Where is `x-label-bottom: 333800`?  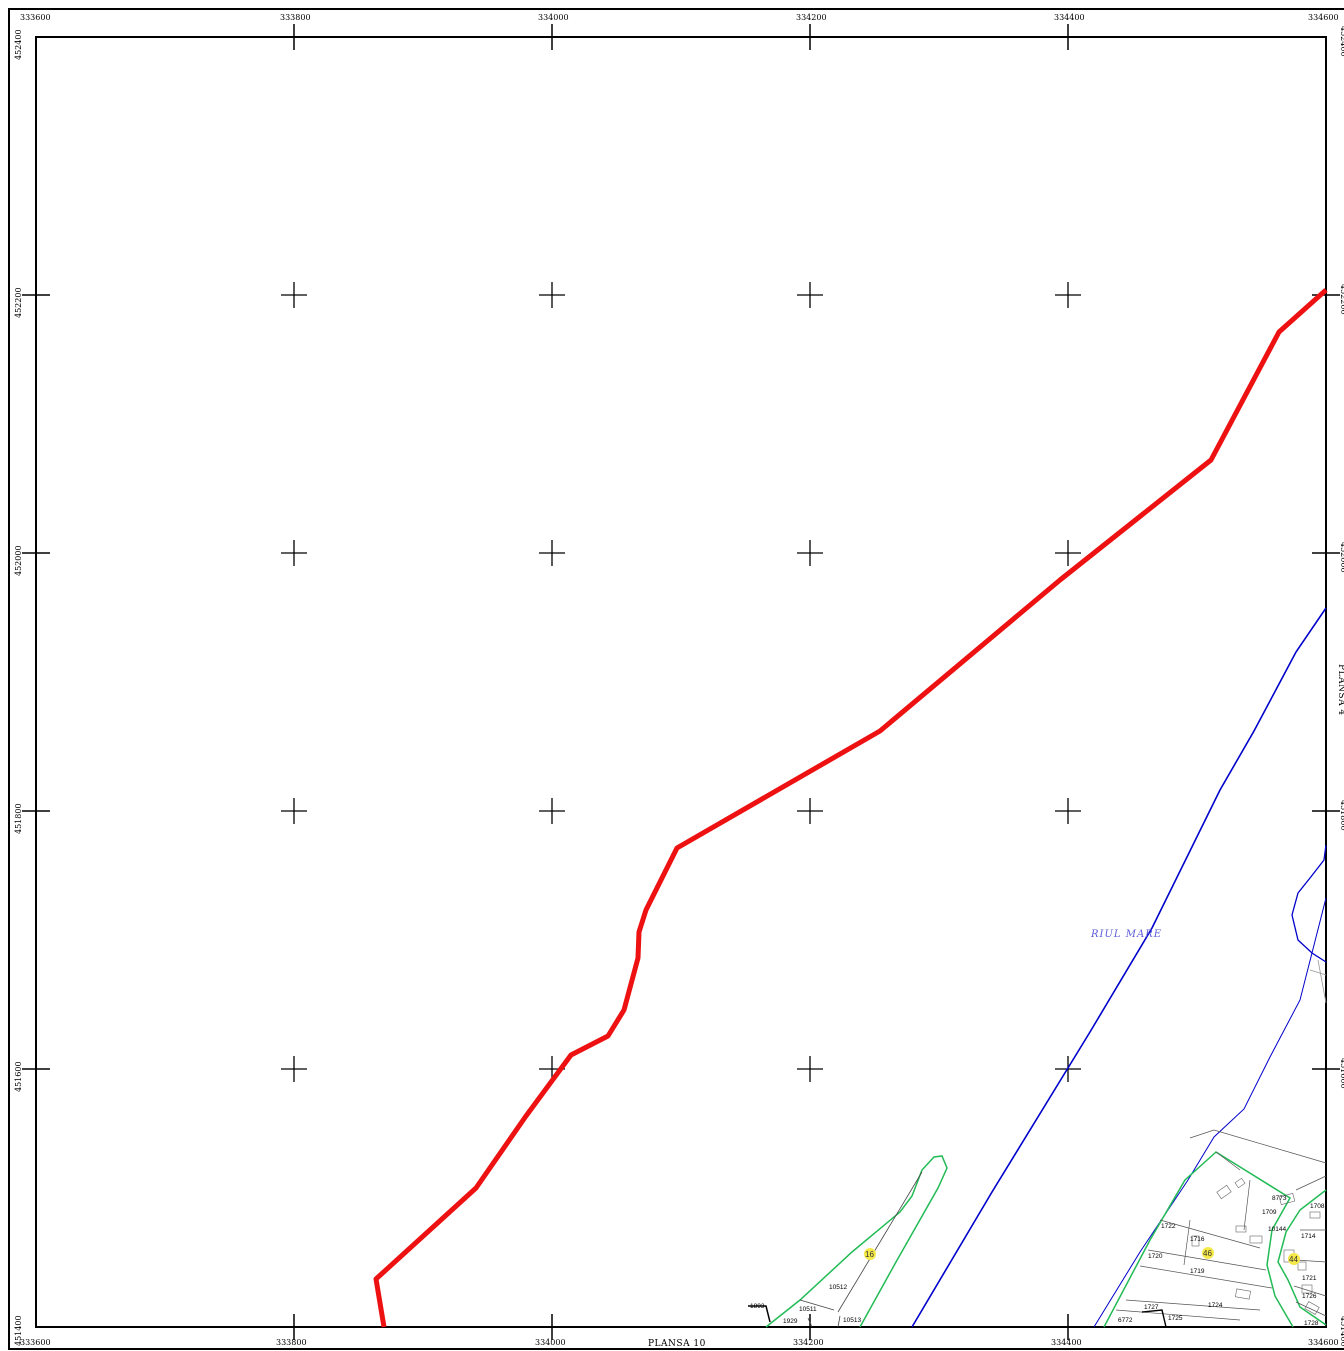
x-label-bottom: 333800 is located at coordinates (291, 1342).